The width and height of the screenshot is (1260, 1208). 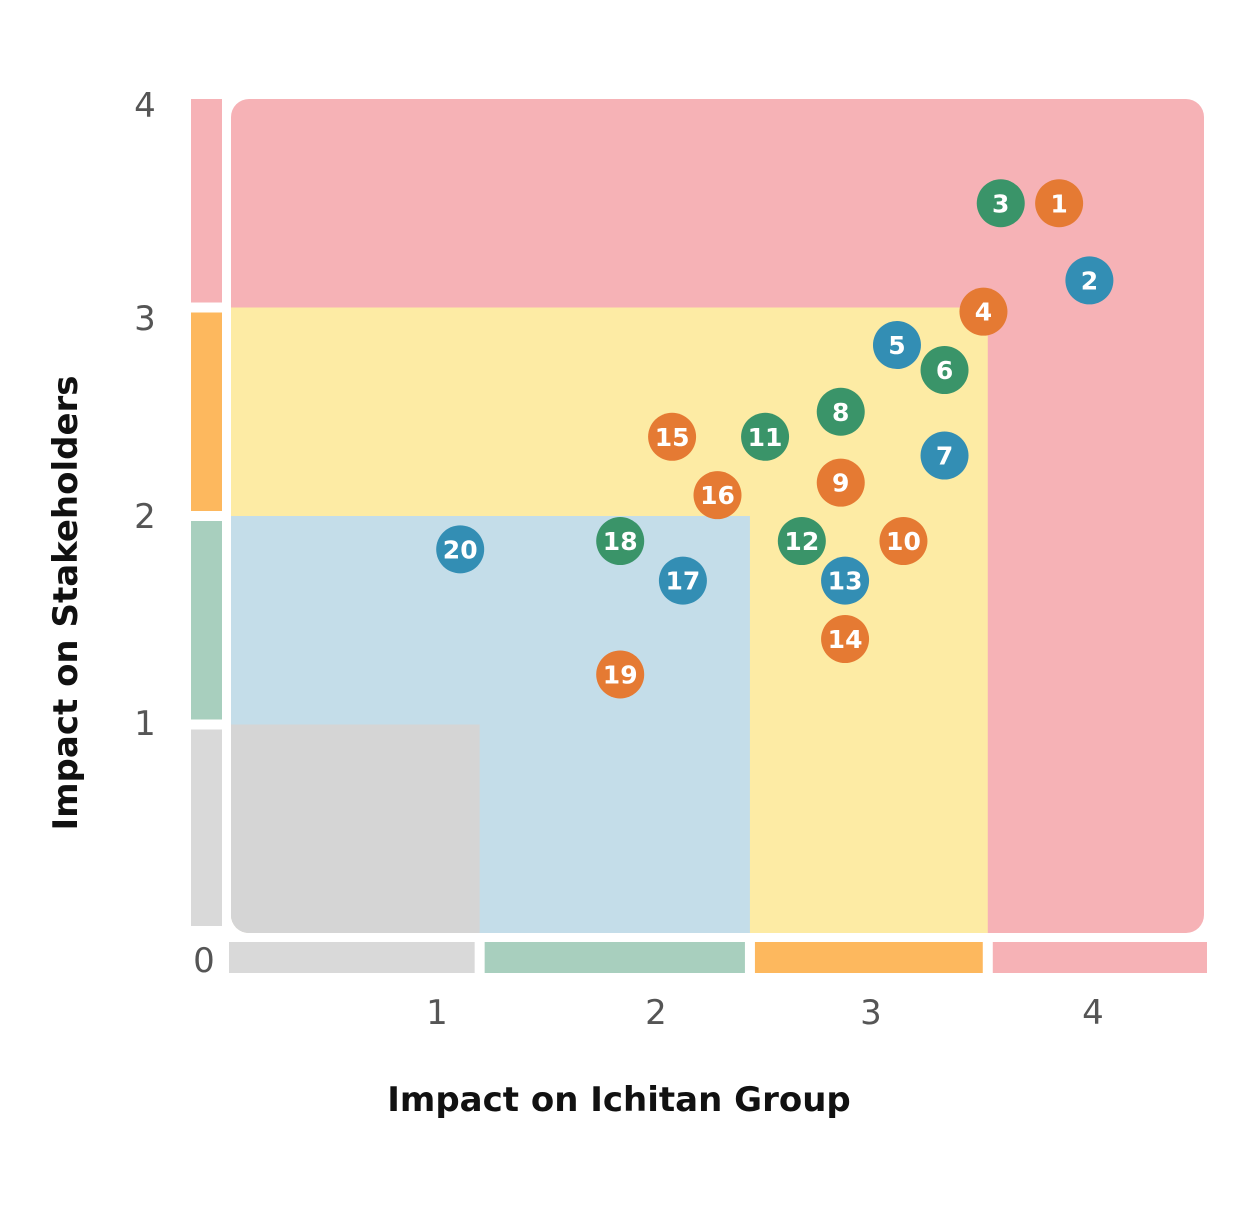 I want to click on point-label: 13, so click(x=845, y=581).